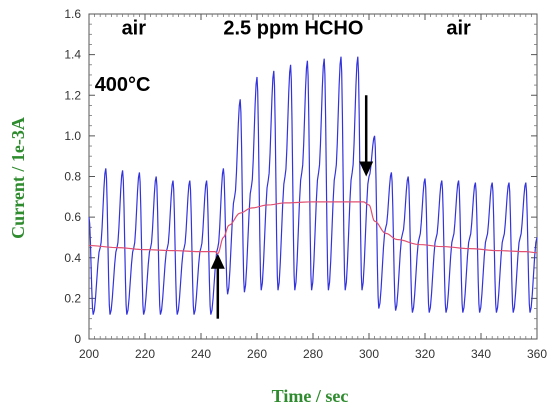 The width and height of the screenshot is (548, 409). What do you see at coordinates (481, 354) in the screenshot?
I see `x-tick-label-7: 340` at bounding box center [481, 354].